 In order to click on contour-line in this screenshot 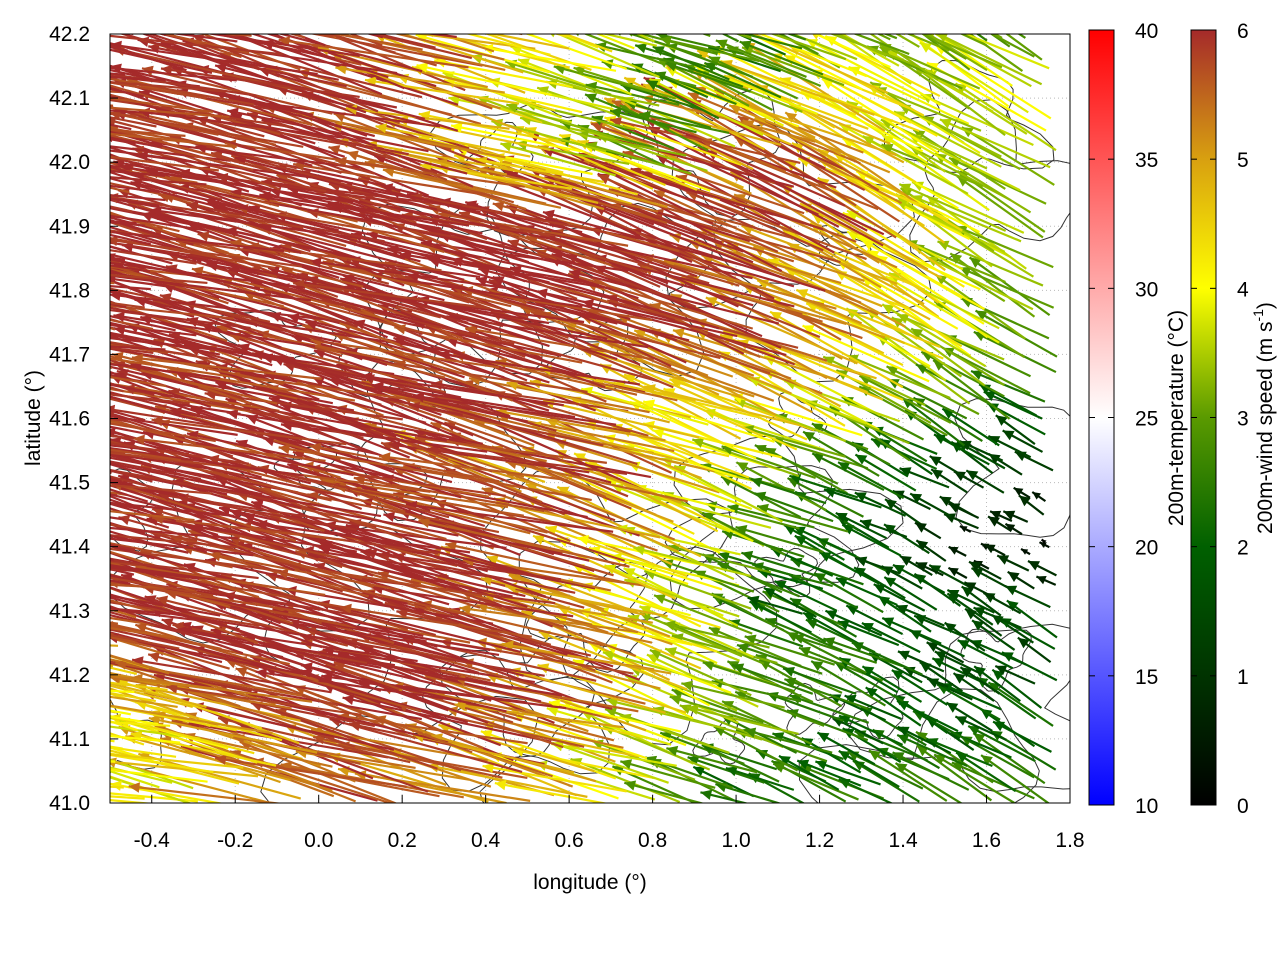, I will do `click(539, 170)`.